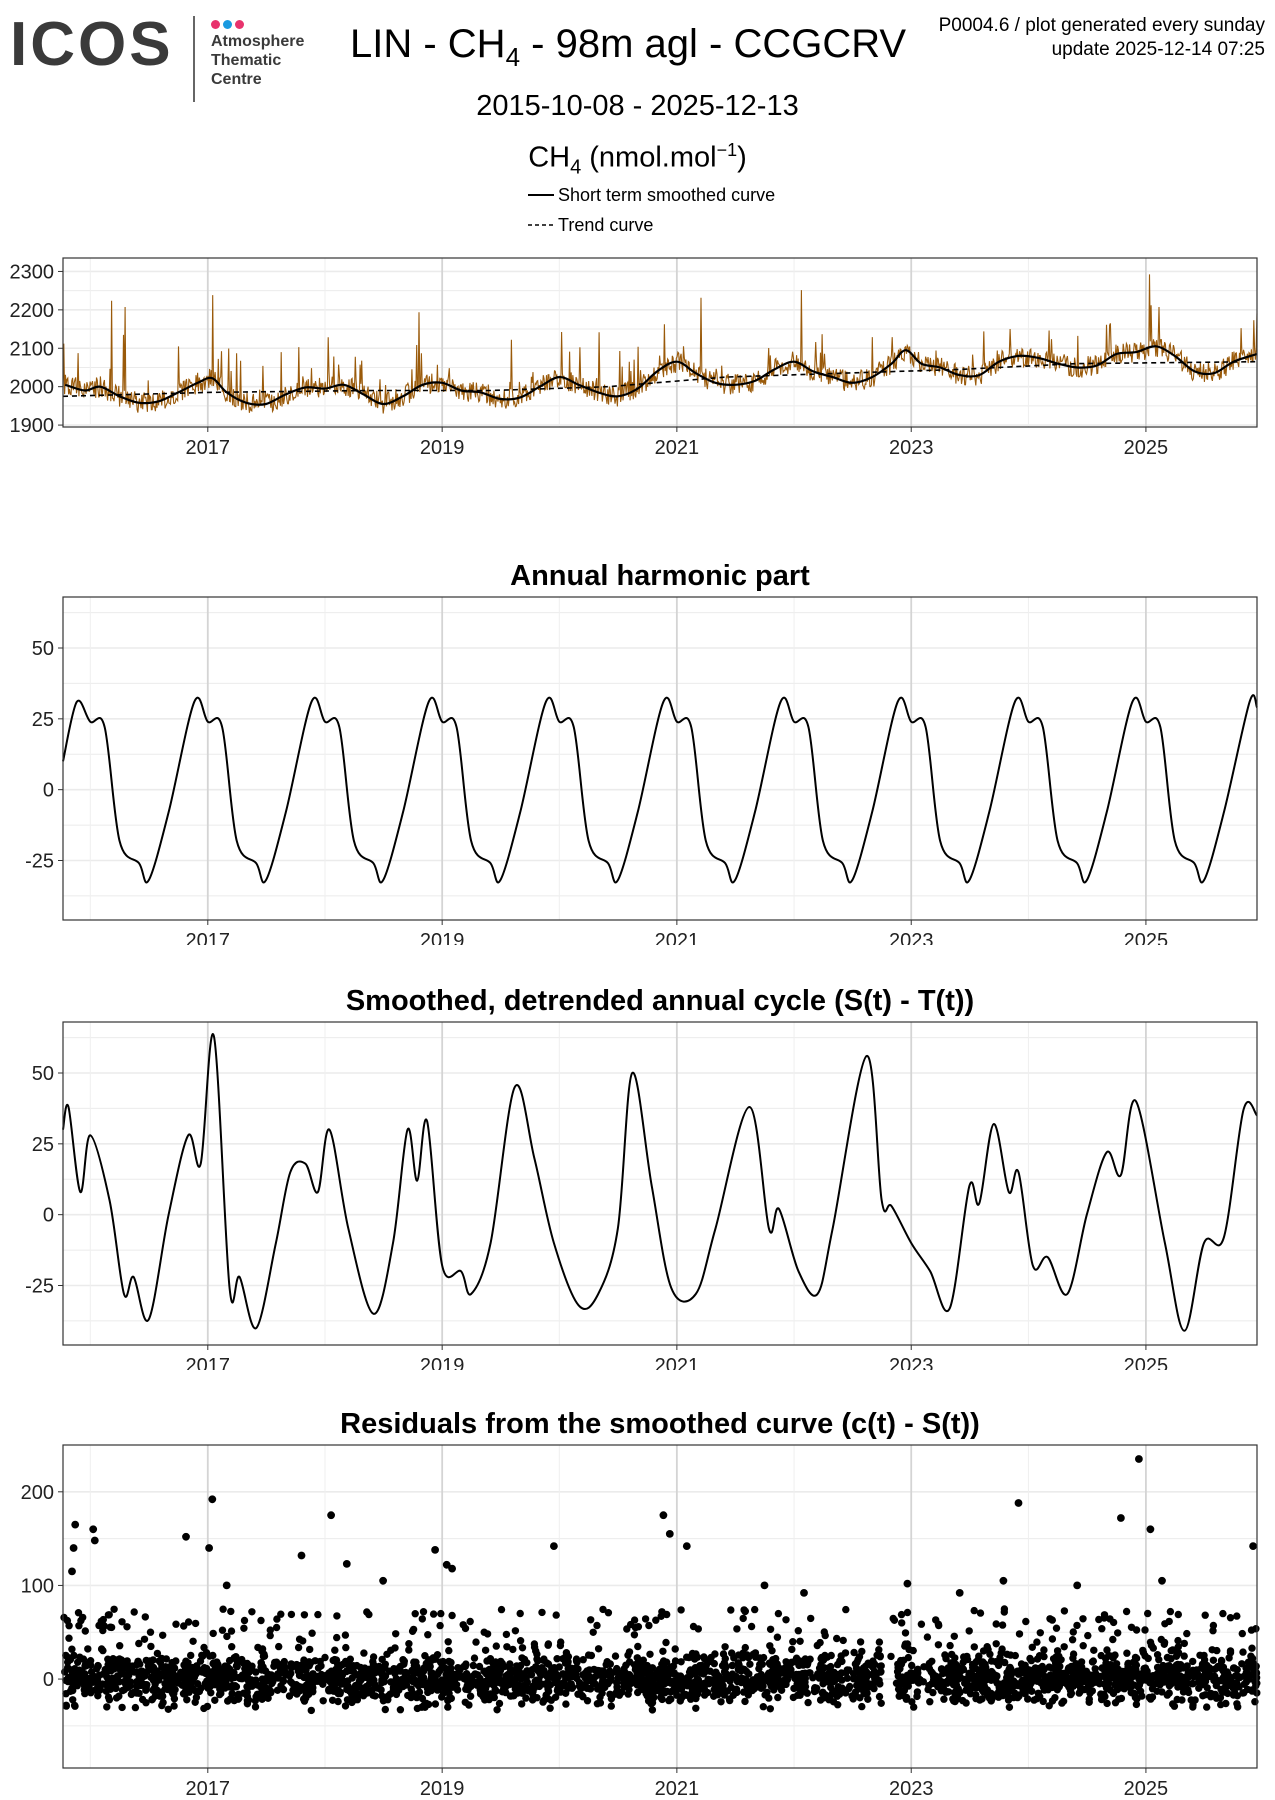 The image size is (1275, 1800). I want to click on y-axis-label: CH4 (nmol.mol−1), so click(637, 159).